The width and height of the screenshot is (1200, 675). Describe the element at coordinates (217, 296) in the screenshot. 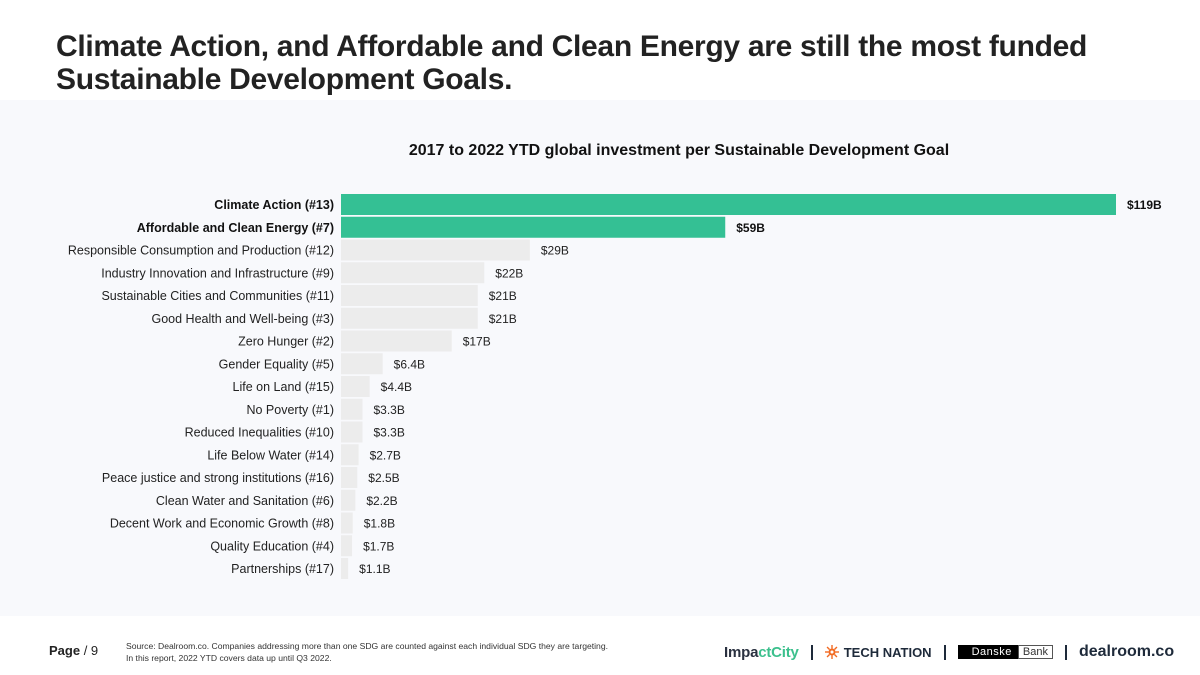

I see `category-label: Sustainable Cities and Communities (#11)` at that location.